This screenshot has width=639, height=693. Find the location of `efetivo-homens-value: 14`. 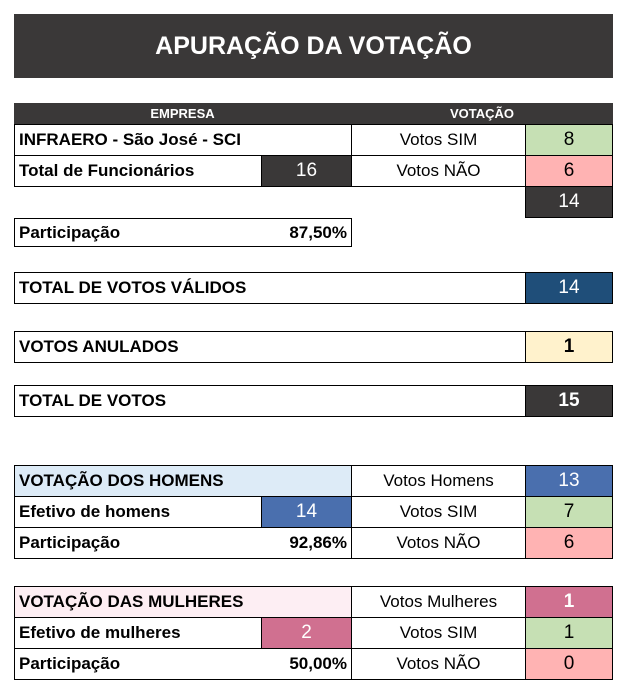

efetivo-homens-value: 14 is located at coordinates (306, 512).